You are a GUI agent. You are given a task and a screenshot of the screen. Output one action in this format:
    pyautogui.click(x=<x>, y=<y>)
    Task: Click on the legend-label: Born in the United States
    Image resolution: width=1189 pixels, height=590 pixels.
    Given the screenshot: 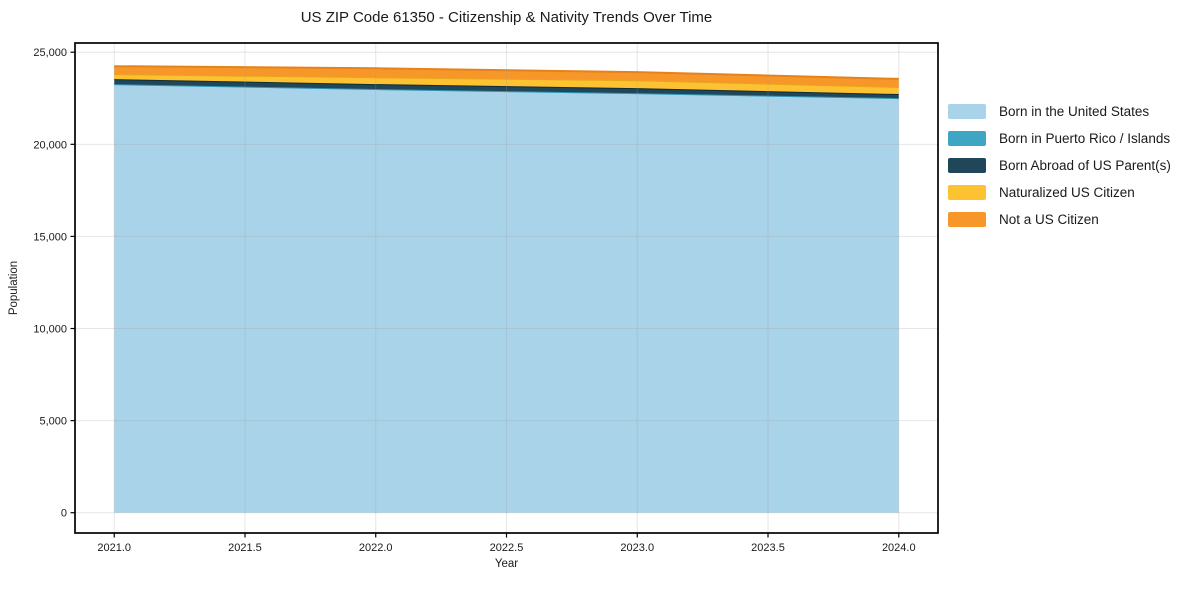 What is the action you would take?
    pyautogui.click(x=1074, y=111)
    